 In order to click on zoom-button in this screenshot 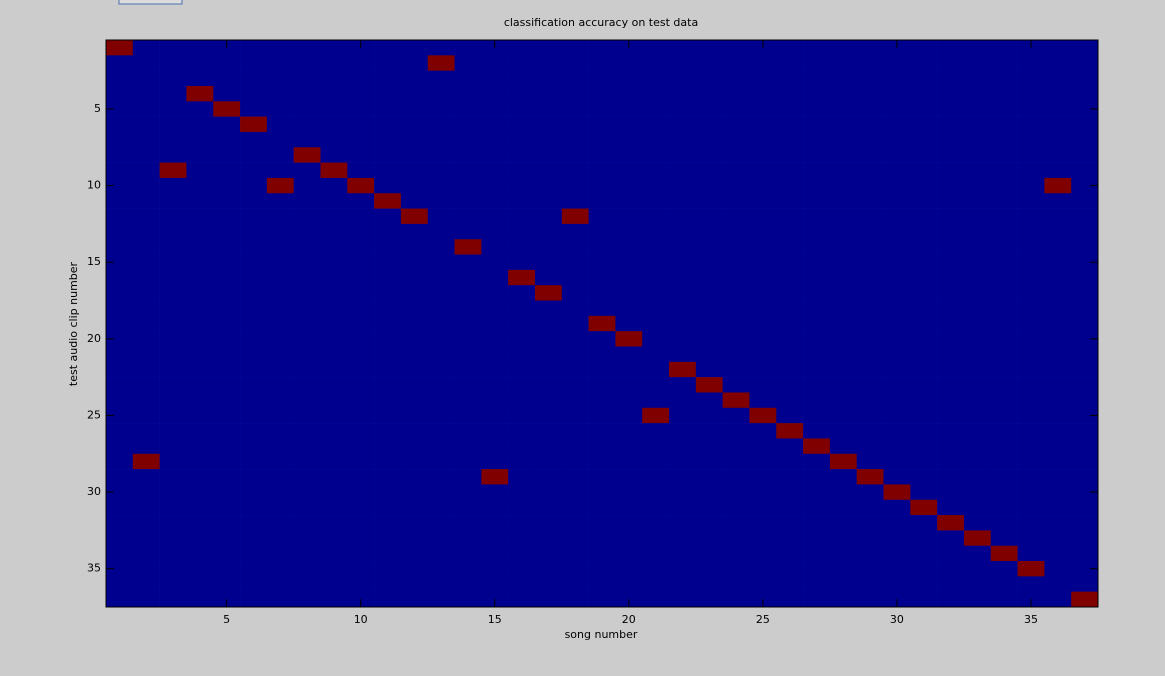, I will do `click(150, 2)`.